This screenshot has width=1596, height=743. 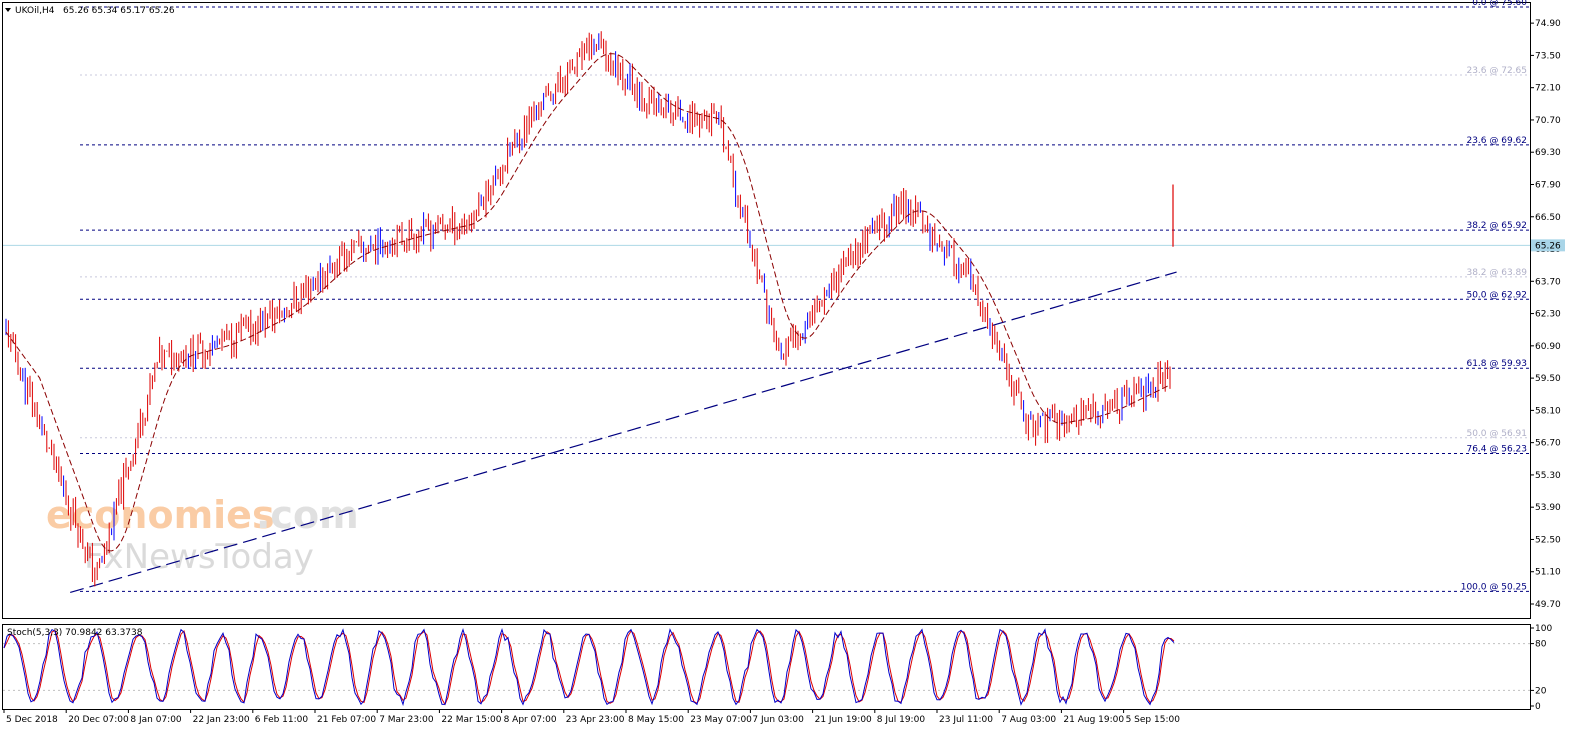 I want to click on stoch-plot-frame, so click(x=766, y=667).